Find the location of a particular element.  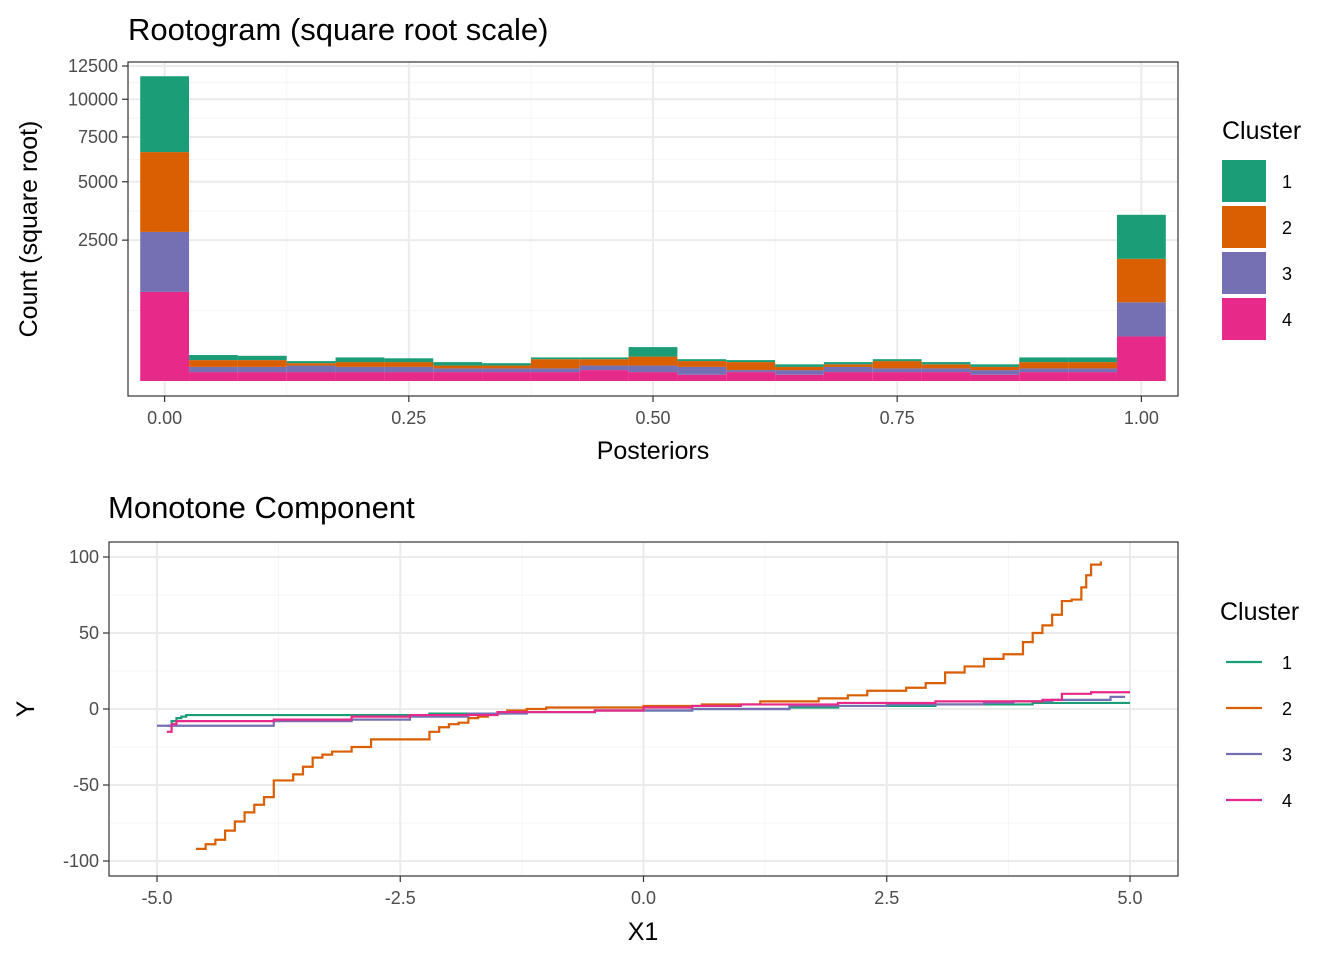

y-tick-label: 7500 is located at coordinates (98, 137).